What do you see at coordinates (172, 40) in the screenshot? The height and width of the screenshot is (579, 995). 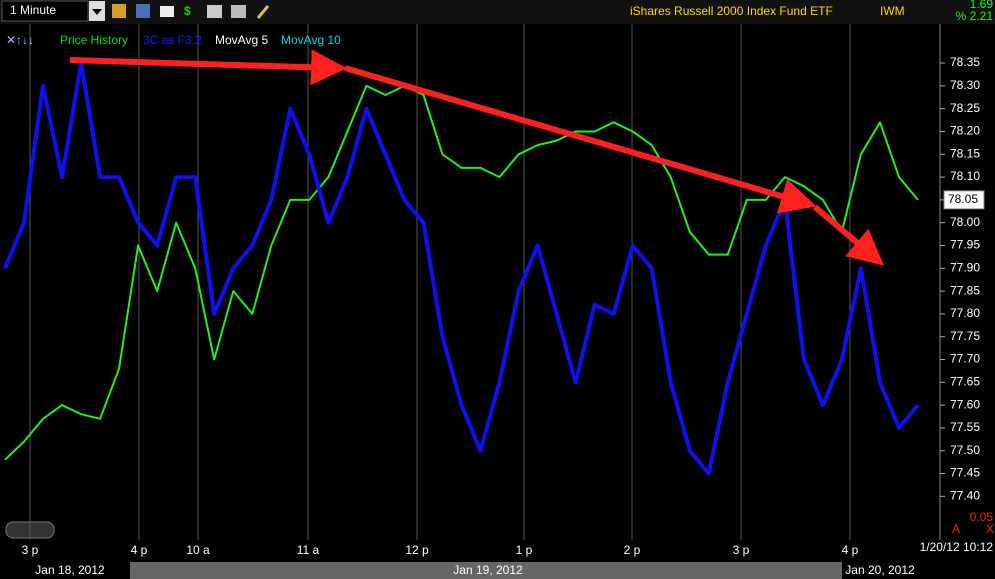 I see `legend-entry: 3C as F3.2` at bounding box center [172, 40].